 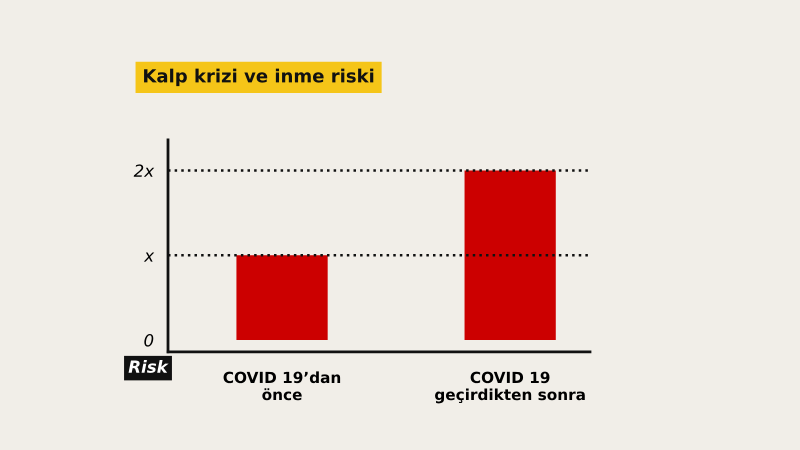 I want to click on x-tick-label: COVID 19’dan önce, so click(x=282, y=385).